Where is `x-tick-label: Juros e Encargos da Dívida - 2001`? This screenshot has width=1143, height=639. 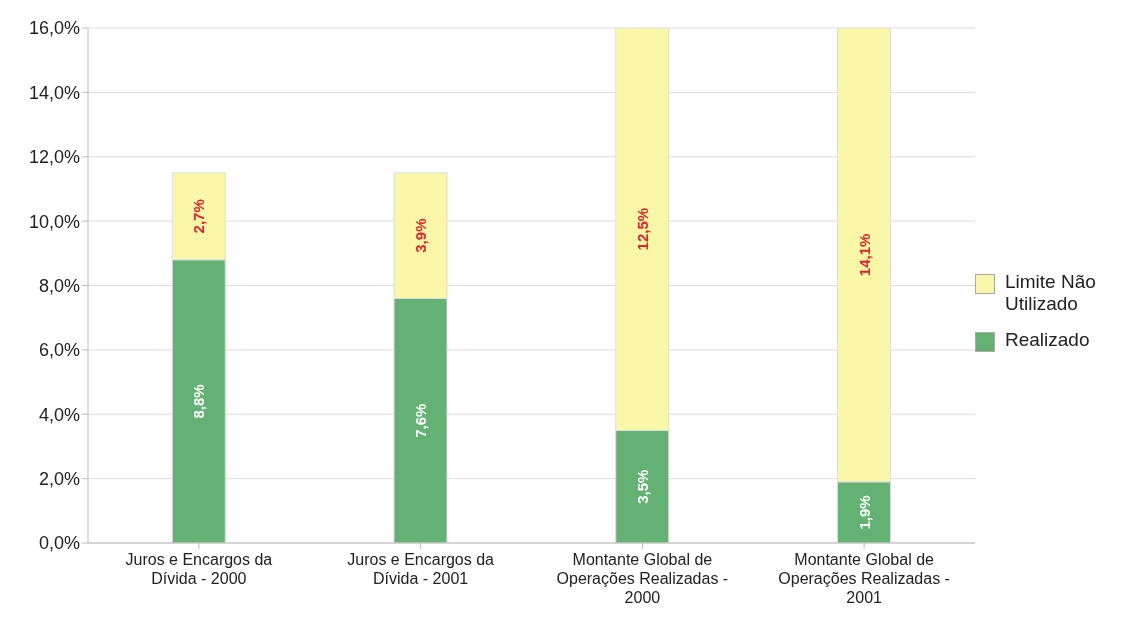
x-tick-label: Juros e Encargos da Dívida - 2001 is located at coordinates (421, 569).